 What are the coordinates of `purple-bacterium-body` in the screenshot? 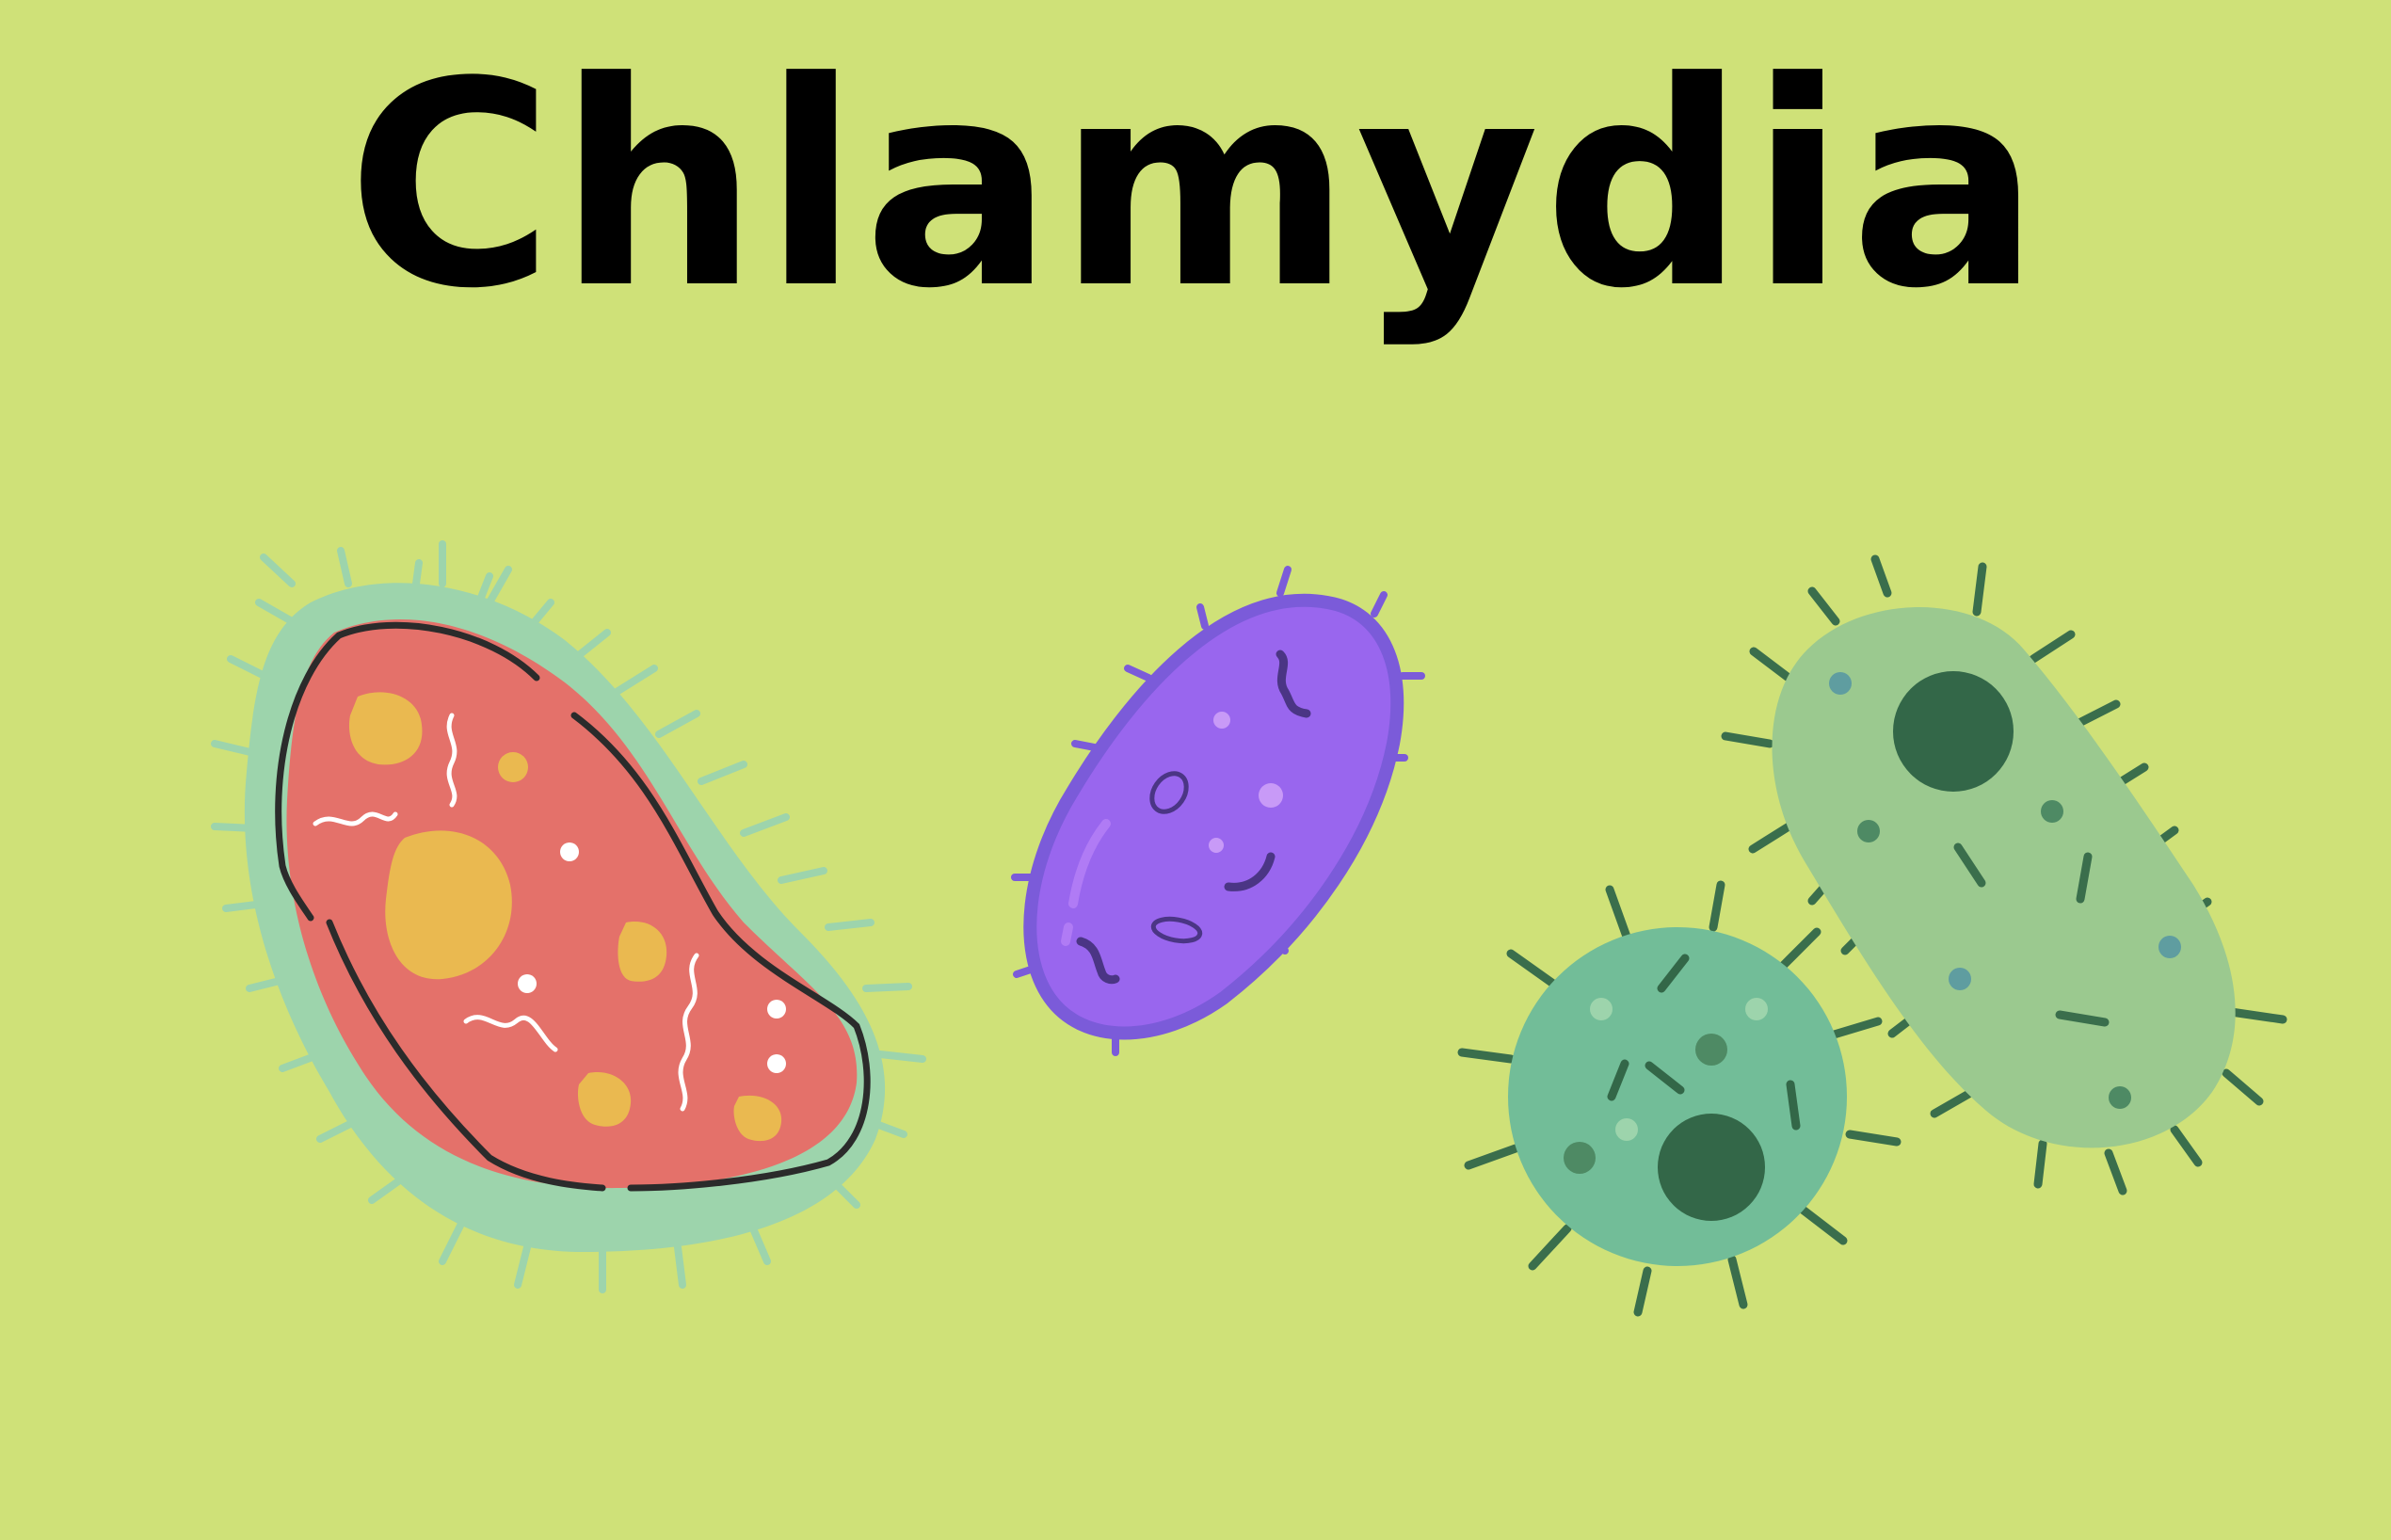 It's located at (1213, 817).